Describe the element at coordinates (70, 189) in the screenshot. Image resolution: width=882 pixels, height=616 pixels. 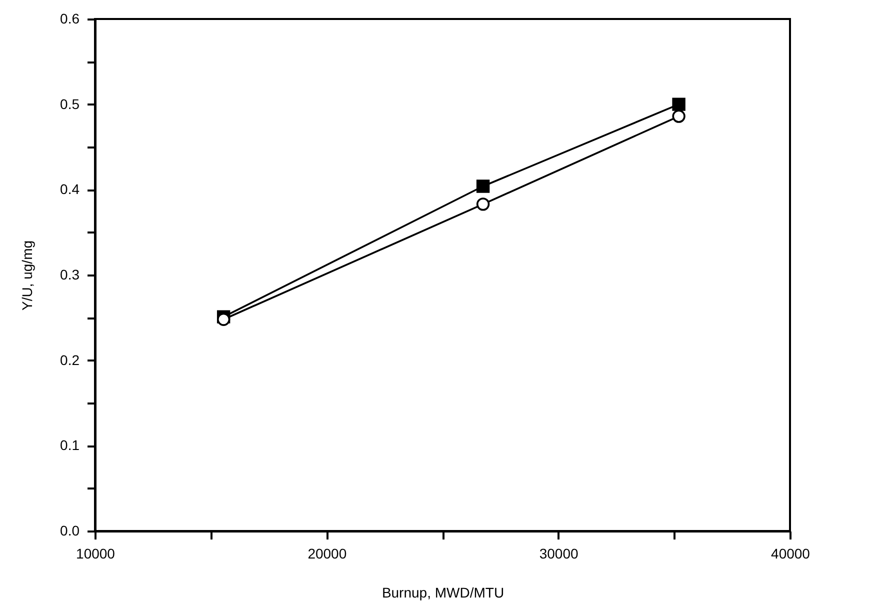
I see `y-tick-label: 0.4` at that location.